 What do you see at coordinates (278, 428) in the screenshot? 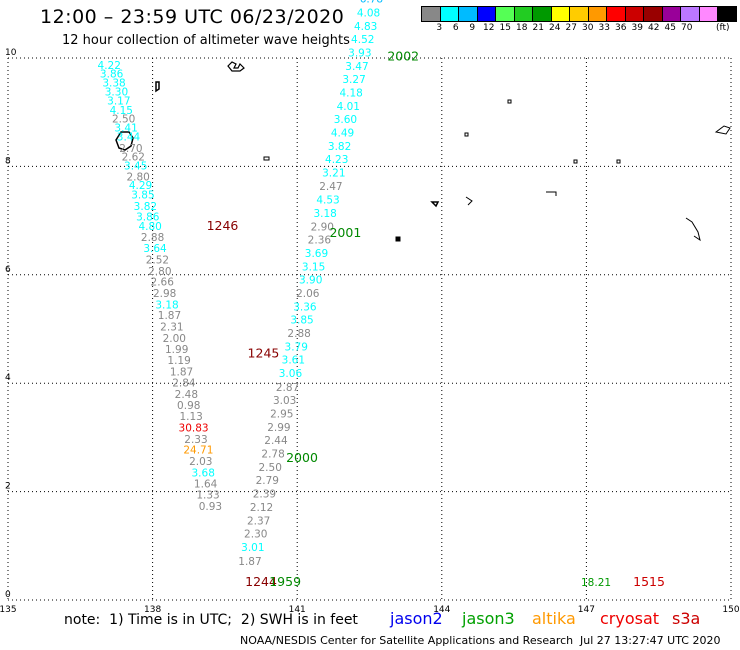
I see `wave-height-point: 2.99` at bounding box center [278, 428].